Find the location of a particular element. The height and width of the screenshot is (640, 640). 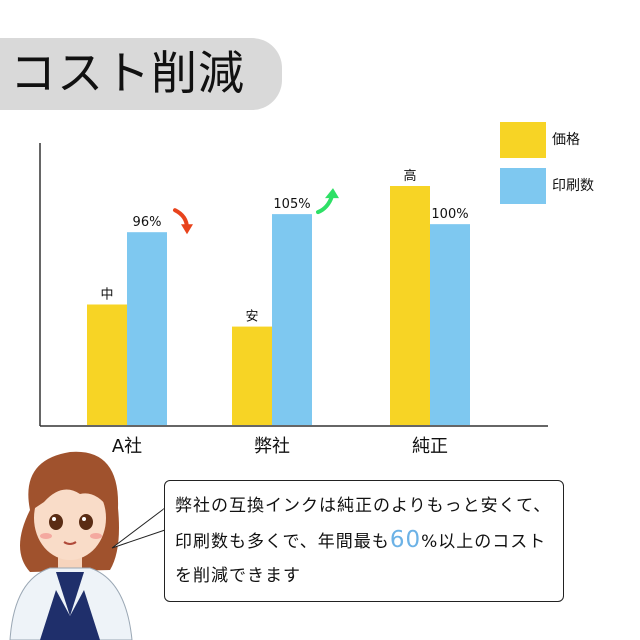

arrow-up-shaft is located at coordinates (325, 204).